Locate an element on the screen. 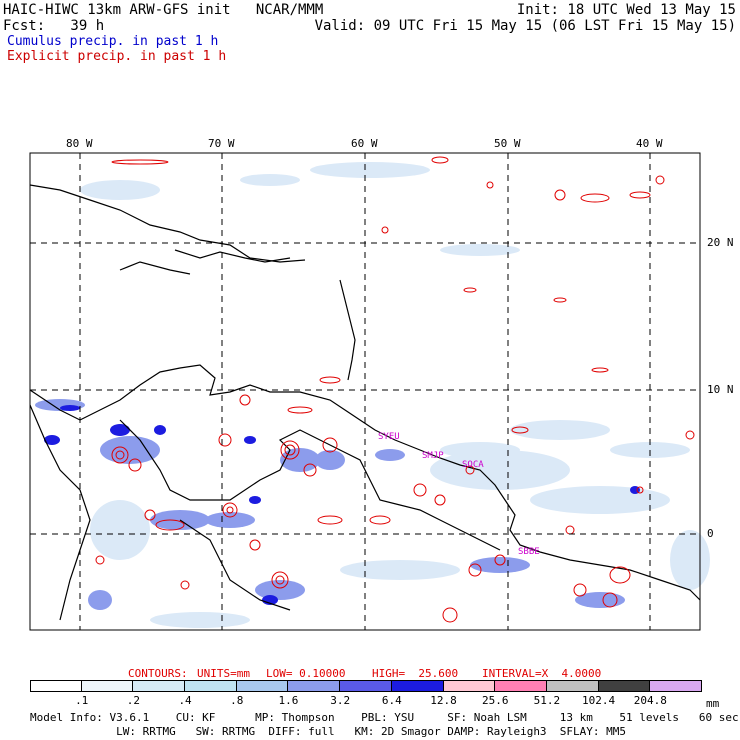 Image resolution: width=740 pixels, height=740 pixels. contour-info-low: LOW= 0.10000 is located at coordinates (306, 673).